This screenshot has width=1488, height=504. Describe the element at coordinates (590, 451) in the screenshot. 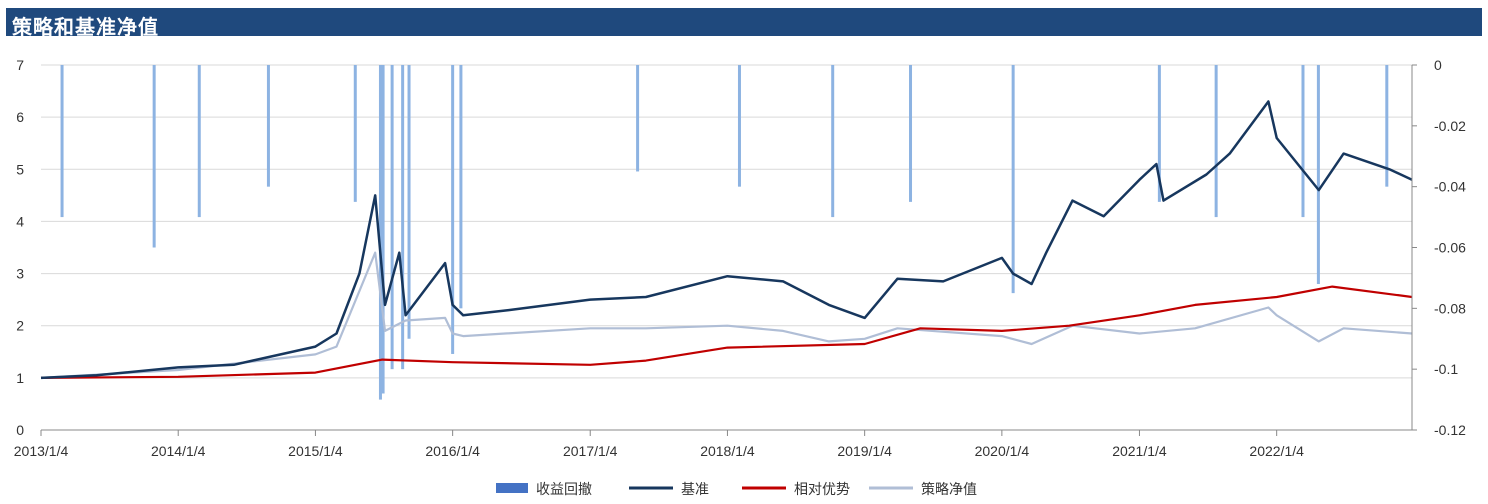

I see `x-tick-label: 2017/1/4` at that location.